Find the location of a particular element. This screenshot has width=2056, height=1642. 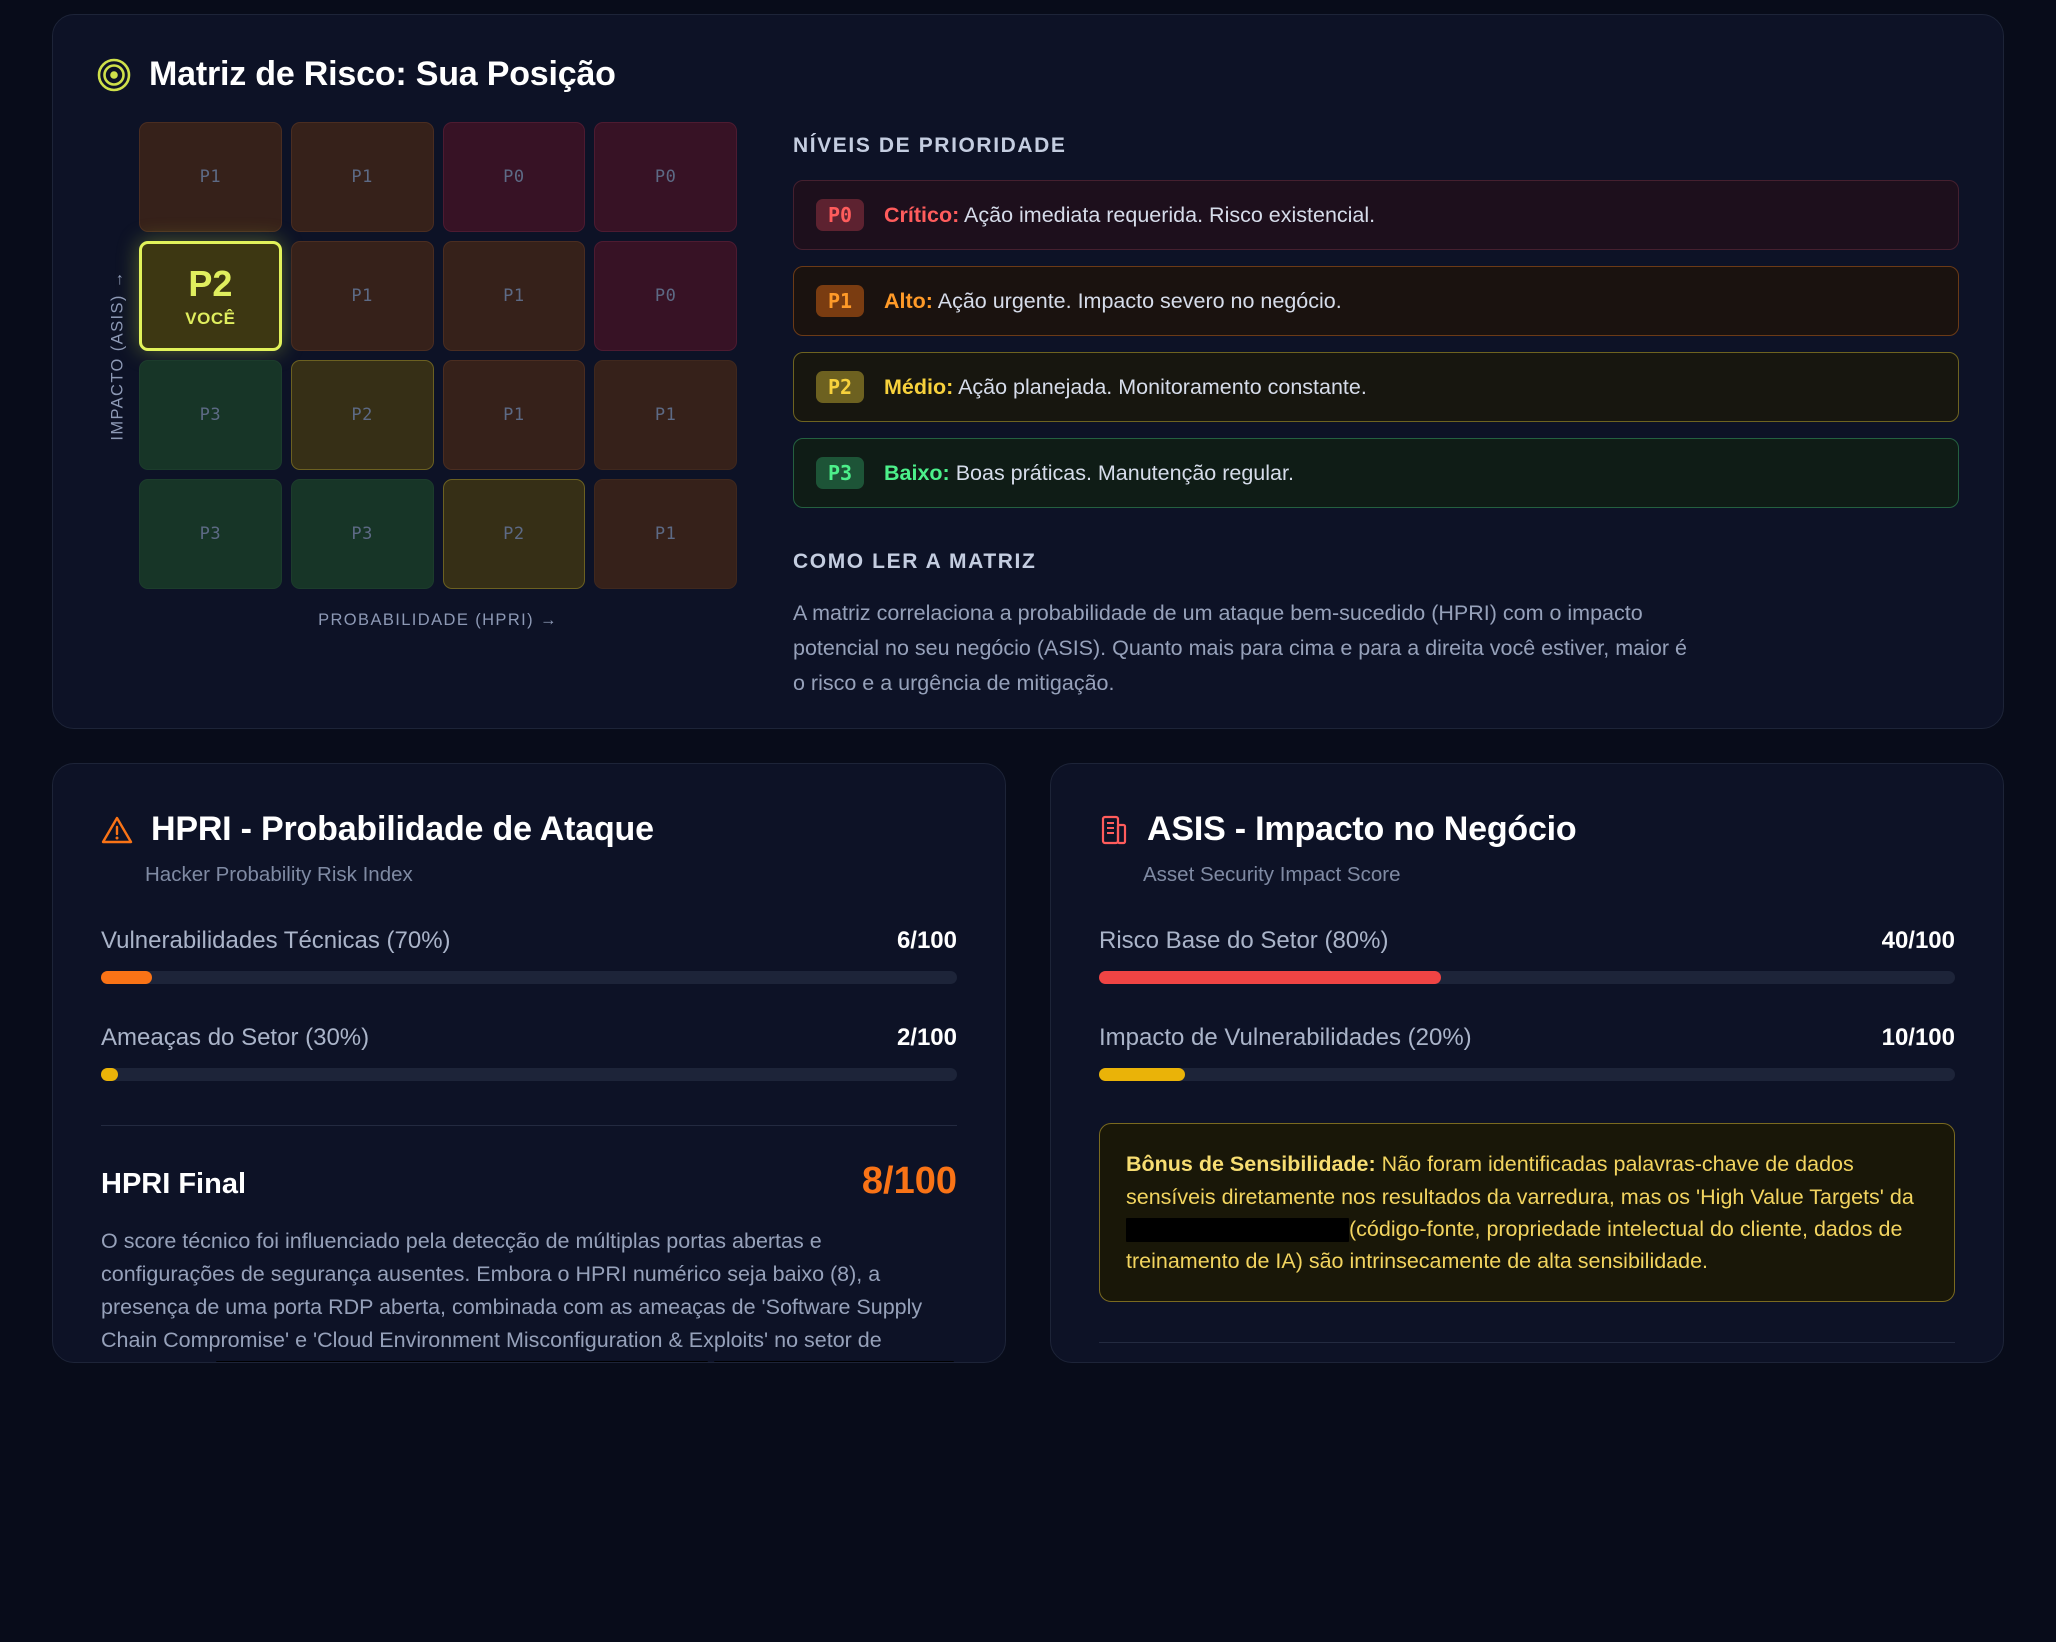

asis-divider is located at coordinates (1527, 1343).